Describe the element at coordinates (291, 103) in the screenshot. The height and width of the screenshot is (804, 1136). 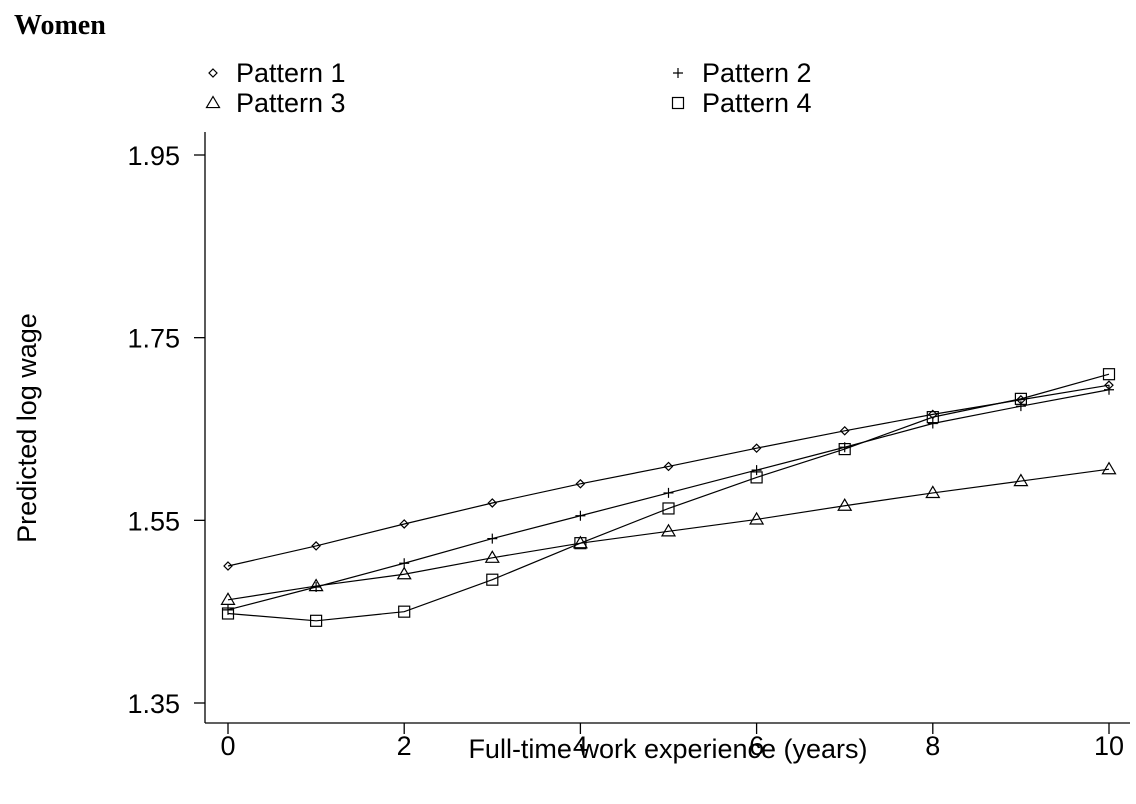
I see `legend-label-pattern-3: Pattern 3` at that location.